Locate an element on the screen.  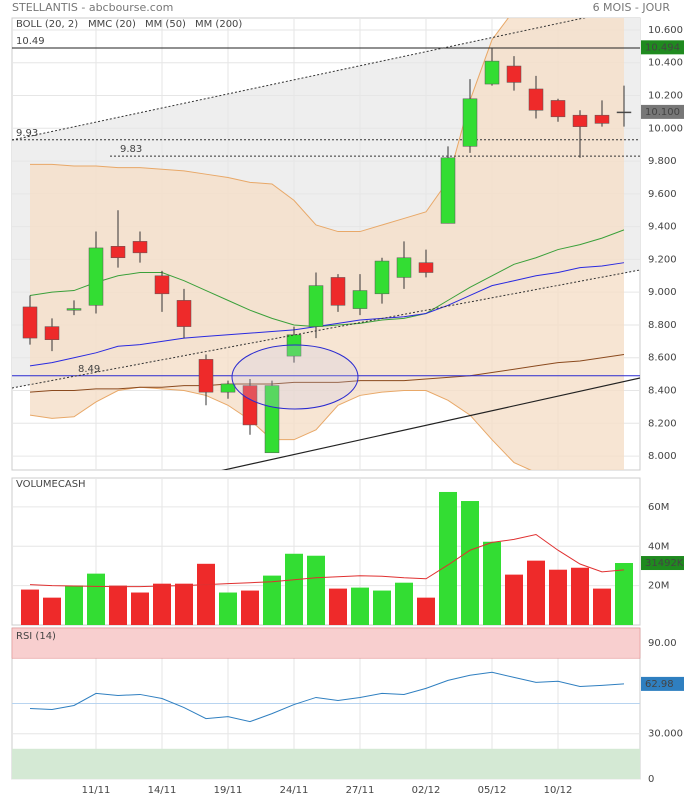
price-marker-label: 10.100 is located at coordinates (662, 112).